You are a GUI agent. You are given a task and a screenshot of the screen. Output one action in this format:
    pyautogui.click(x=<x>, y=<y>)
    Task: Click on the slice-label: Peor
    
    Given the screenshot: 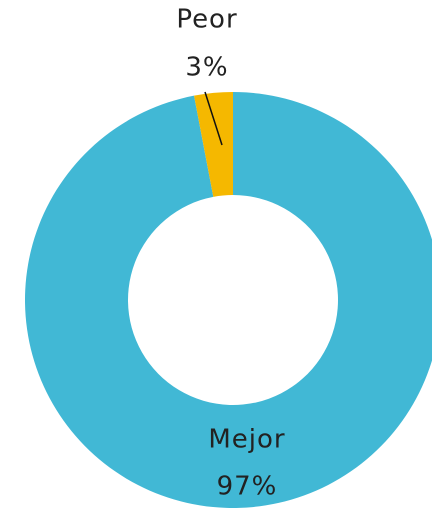 What is the action you would take?
    pyautogui.click(x=206, y=20)
    